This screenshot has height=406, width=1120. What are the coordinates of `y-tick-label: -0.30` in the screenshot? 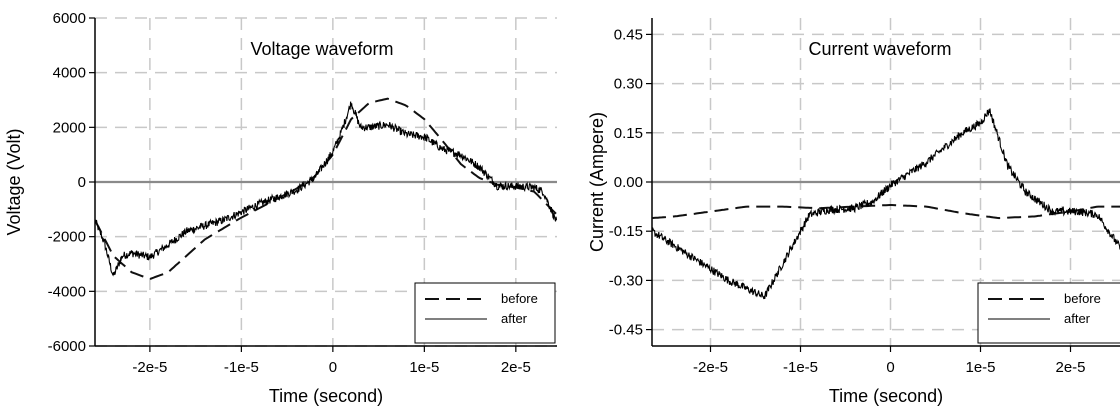 It's located at (626, 280).